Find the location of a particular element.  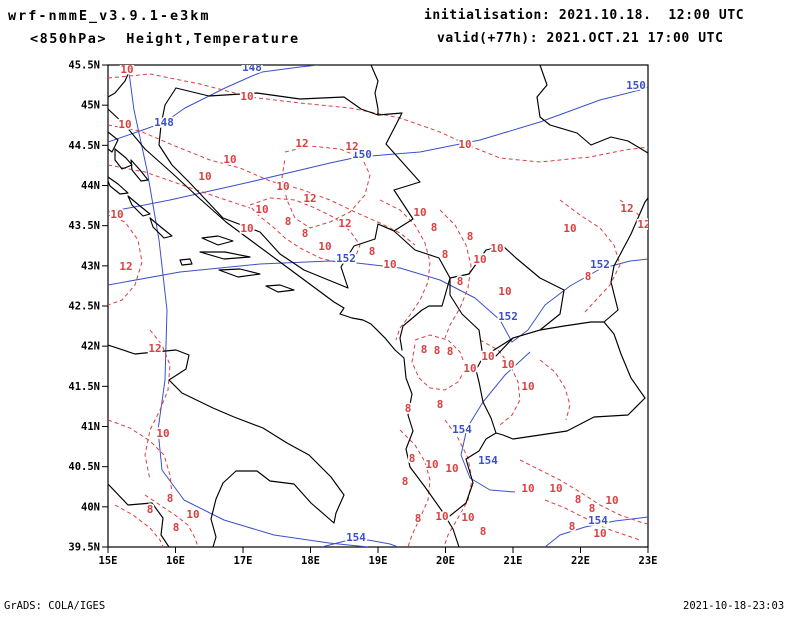

y-tick-label: 43.5N is located at coordinates (84, 226).